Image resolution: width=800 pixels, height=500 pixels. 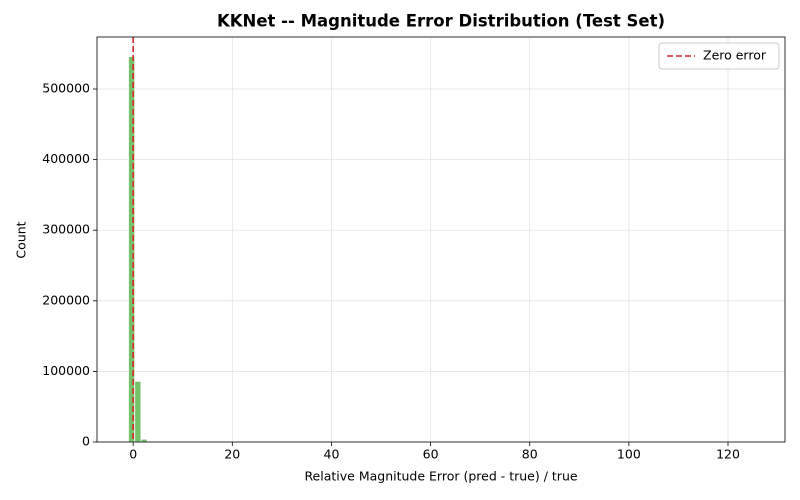 What do you see at coordinates (133, 454) in the screenshot?
I see `x-tick-label: 0` at bounding box center [133, 454].